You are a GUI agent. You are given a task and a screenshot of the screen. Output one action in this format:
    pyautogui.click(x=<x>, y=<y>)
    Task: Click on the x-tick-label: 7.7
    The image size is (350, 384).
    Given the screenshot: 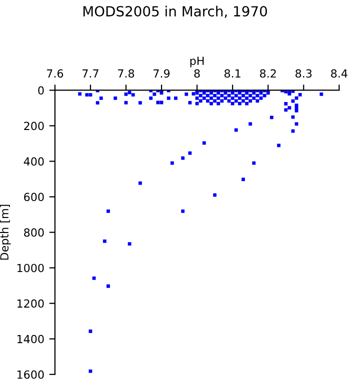 What is the action you would take?
    pyautogui.click(x=90, y=73)
    